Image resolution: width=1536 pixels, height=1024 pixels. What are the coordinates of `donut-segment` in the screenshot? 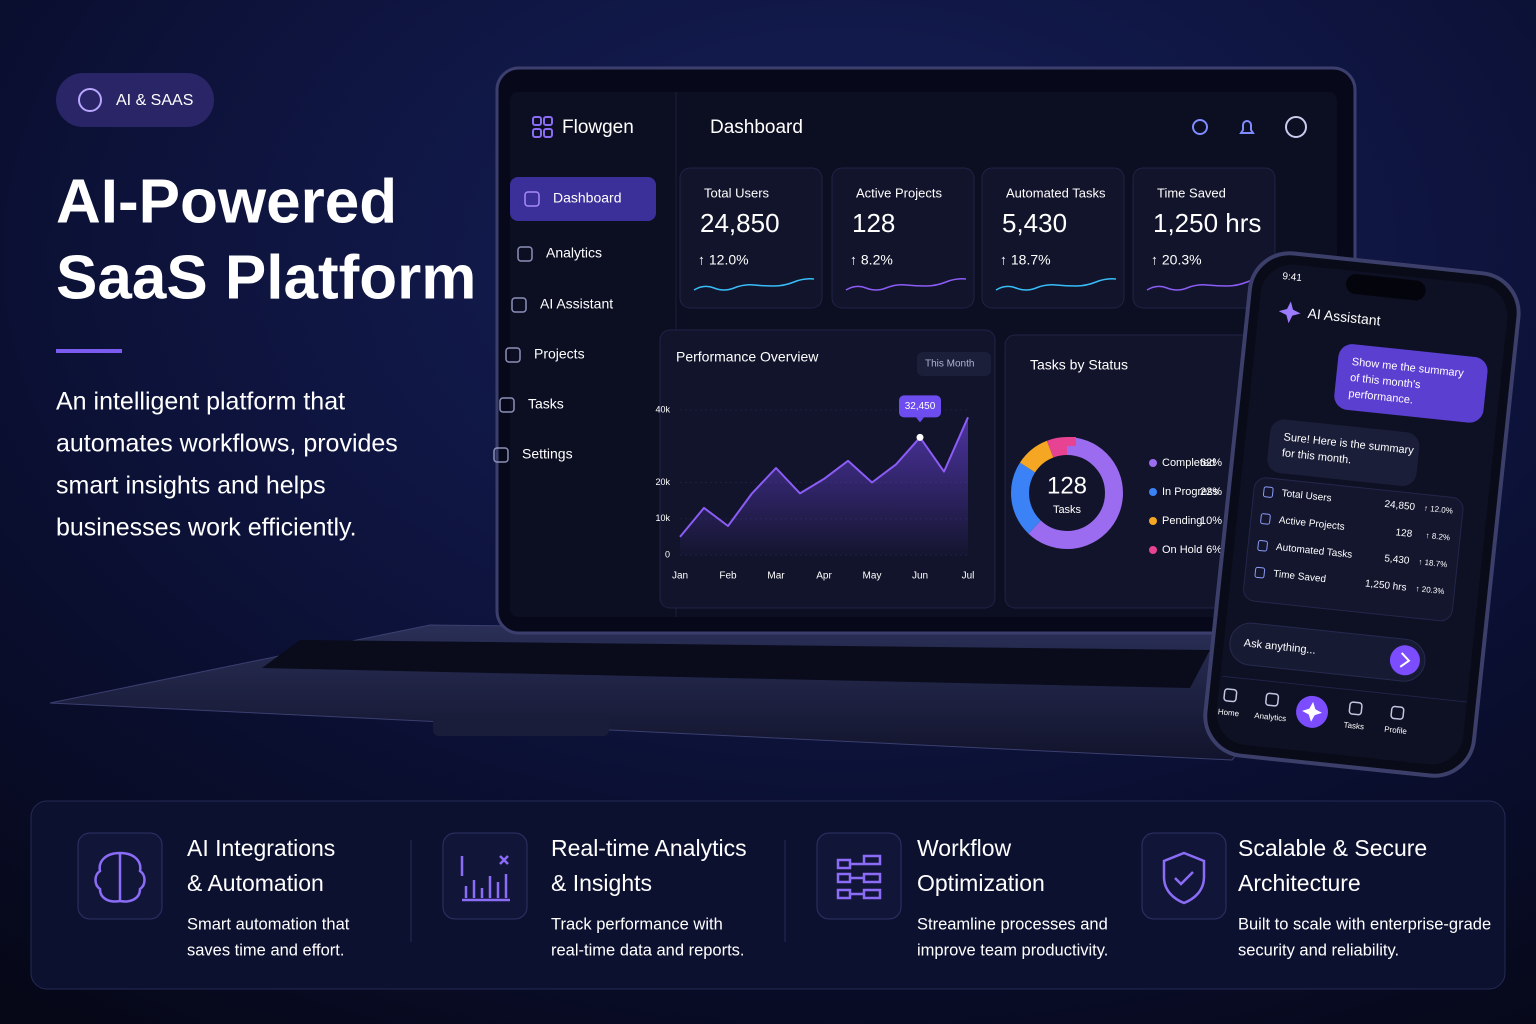 It's located at (1067, 493).